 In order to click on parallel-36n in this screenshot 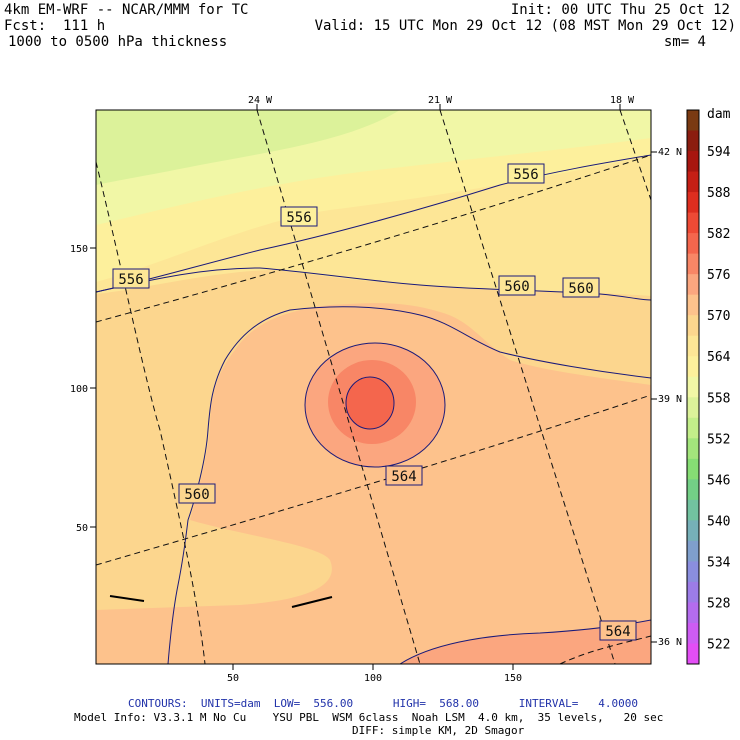, I will do `click(605, 649)`.